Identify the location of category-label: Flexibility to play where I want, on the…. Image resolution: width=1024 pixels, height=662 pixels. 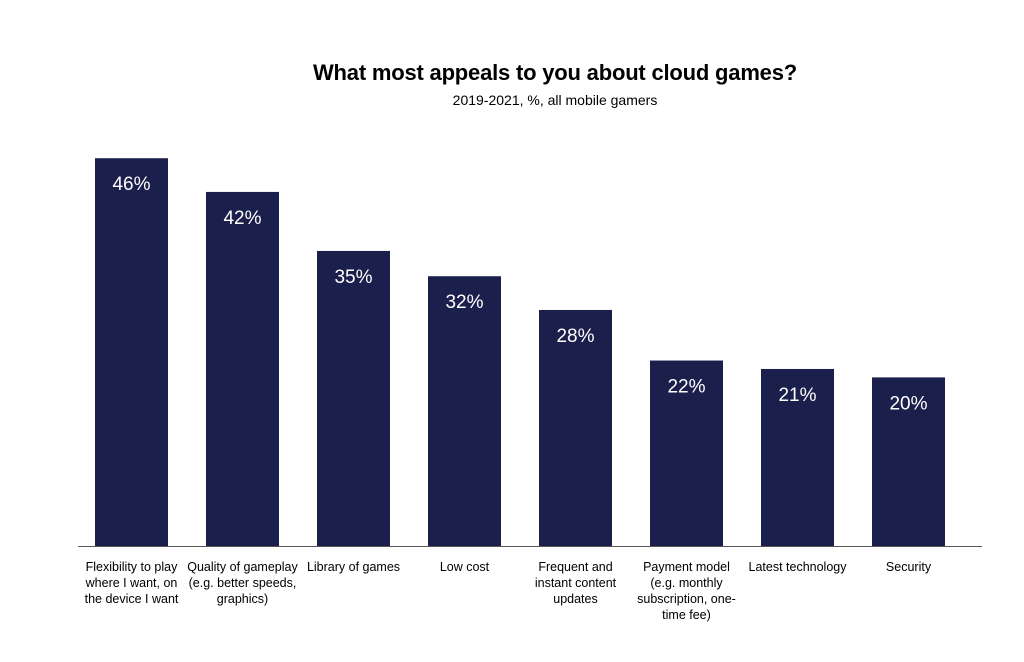
(131, 583).